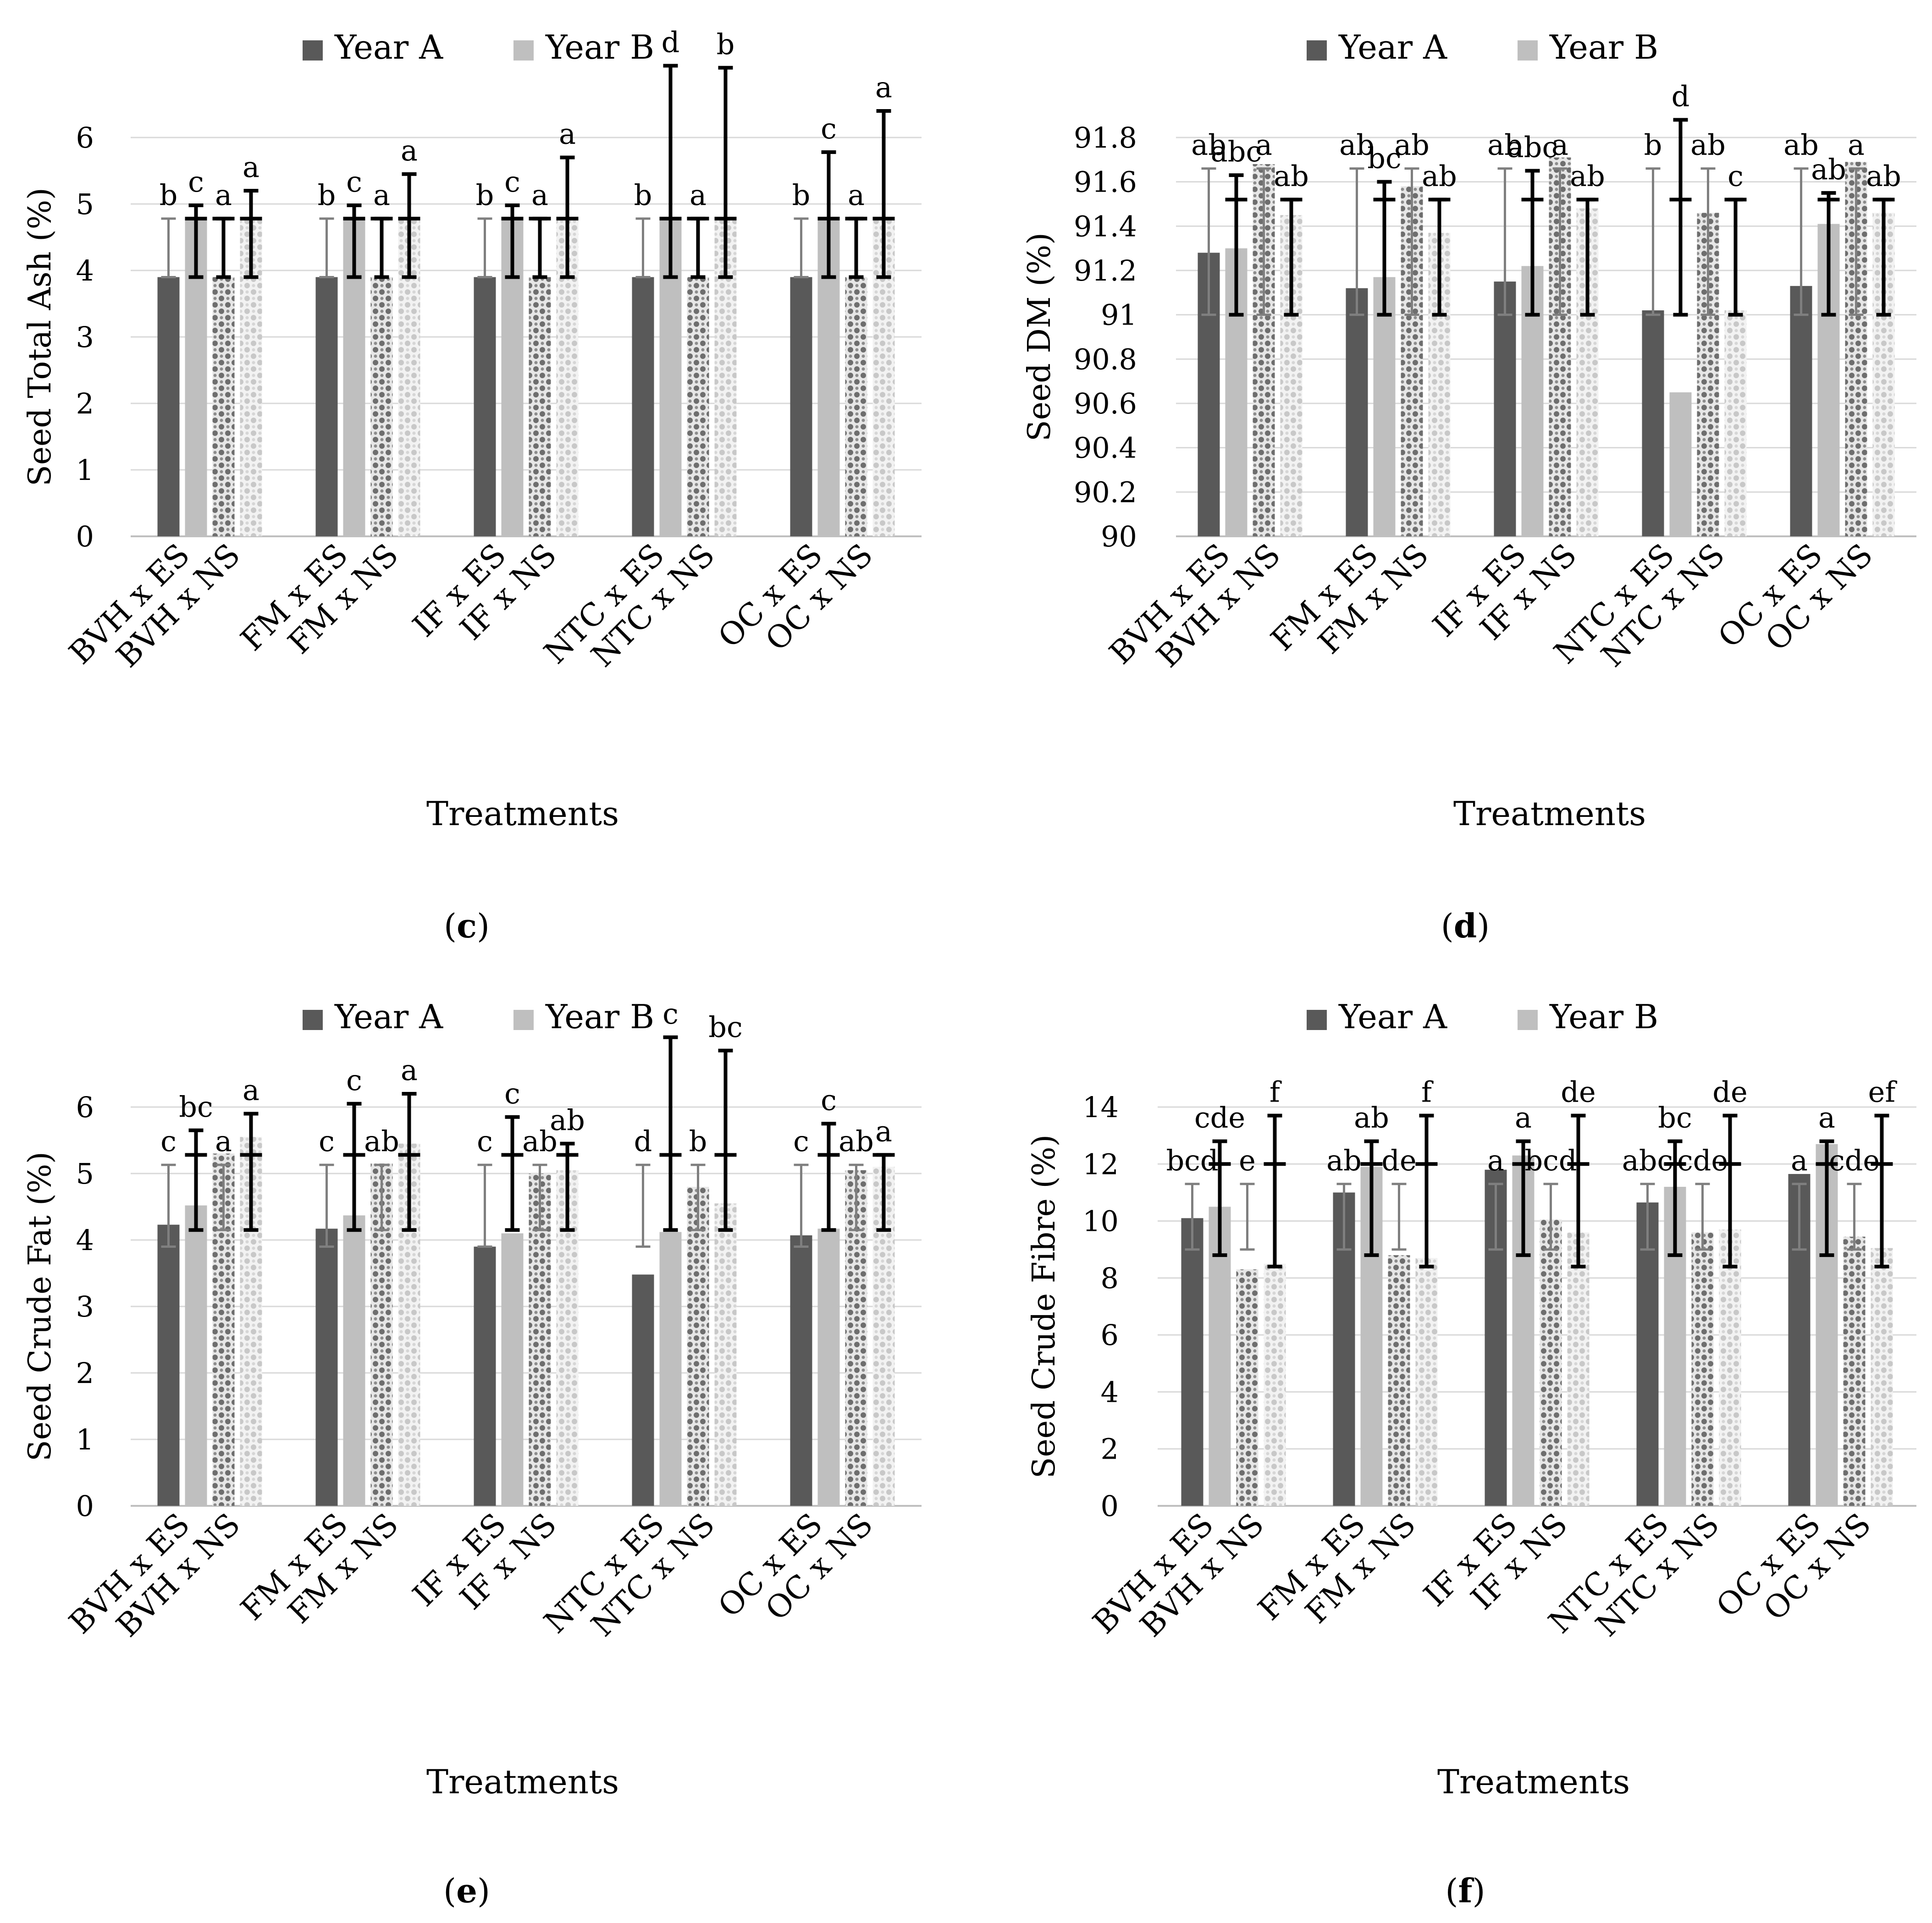 This screenshot has width=1932, height=1923. What do you see at coordinates (1039, 336) in the screenshot?
I see `y-axis-label: Seed DM (%)` at bounding box center [1039, 336].